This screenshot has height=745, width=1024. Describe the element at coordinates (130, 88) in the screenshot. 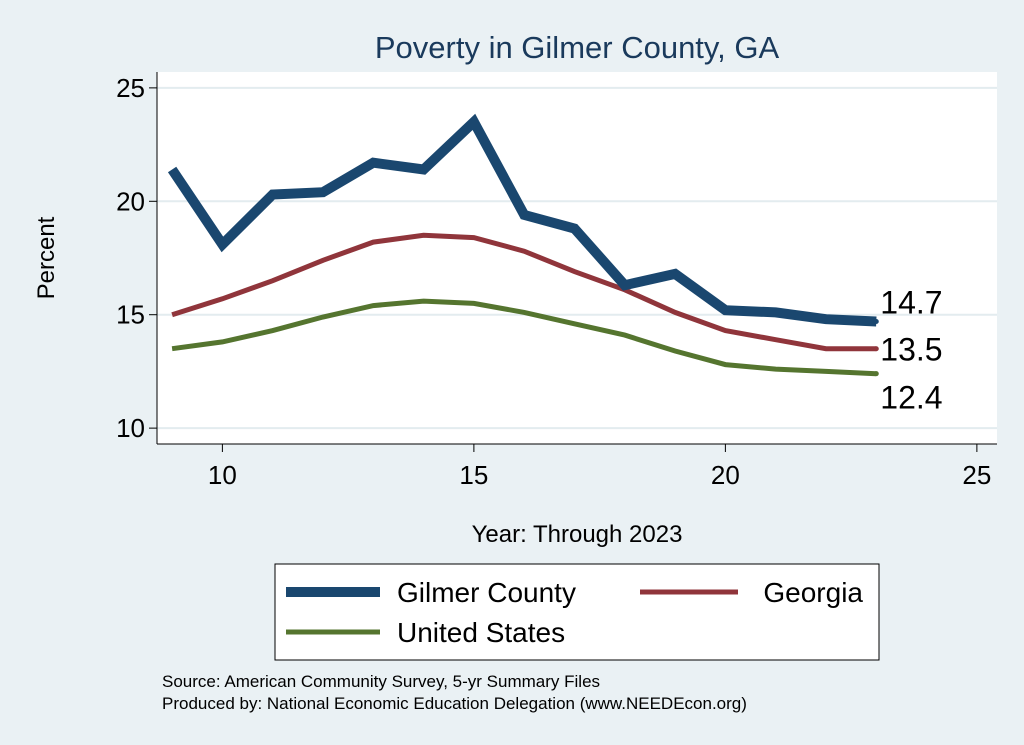

I see `y-tick-label: 25` at that location.